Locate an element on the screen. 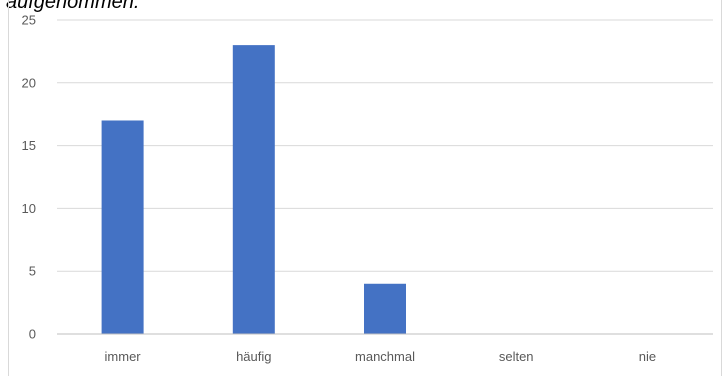 The image size is (723, 376). y-tick-label-15: 15 is located at coordinates (29, 145).